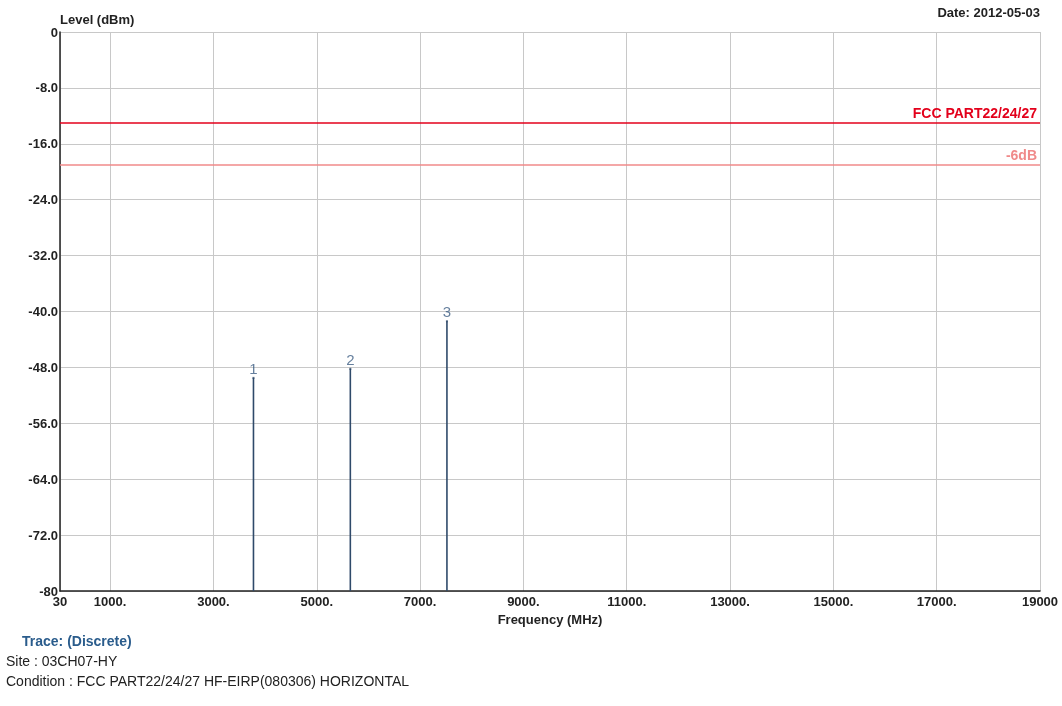 The width and height of the screenshot is (1062, 706). What do you see at coordinates (208, 681) in the screenshot?
I see `text: Condition : FCC PART22/24/27 HF-EIRP(080306) HORIZONTAL` at bounding box center [208, 681].